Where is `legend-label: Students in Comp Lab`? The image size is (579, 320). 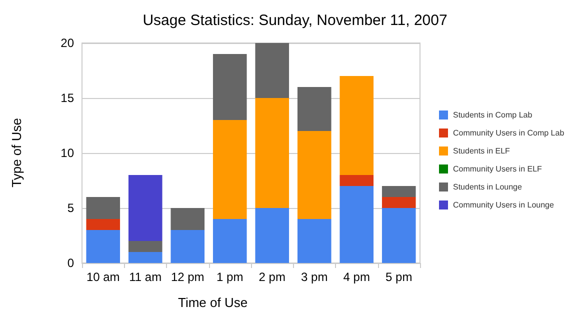 legend-label: Students in Comp Lab is located at coordinates (493, 115).